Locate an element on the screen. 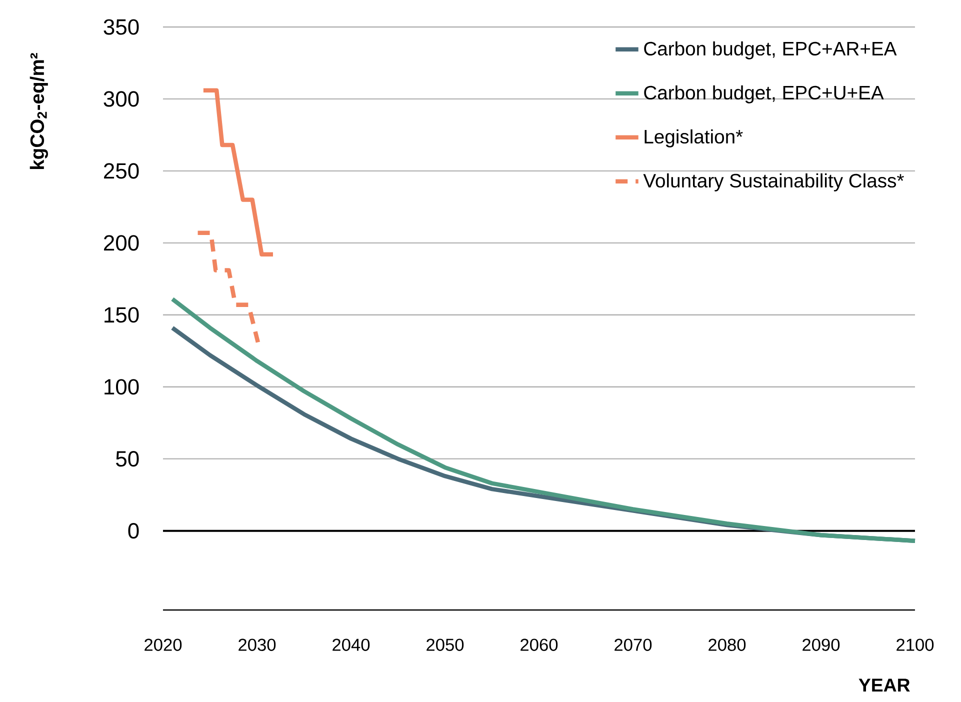 The height and width of the screenshot is (702, 961). y-tick-label: 350 is located at coordinates (121, 27).